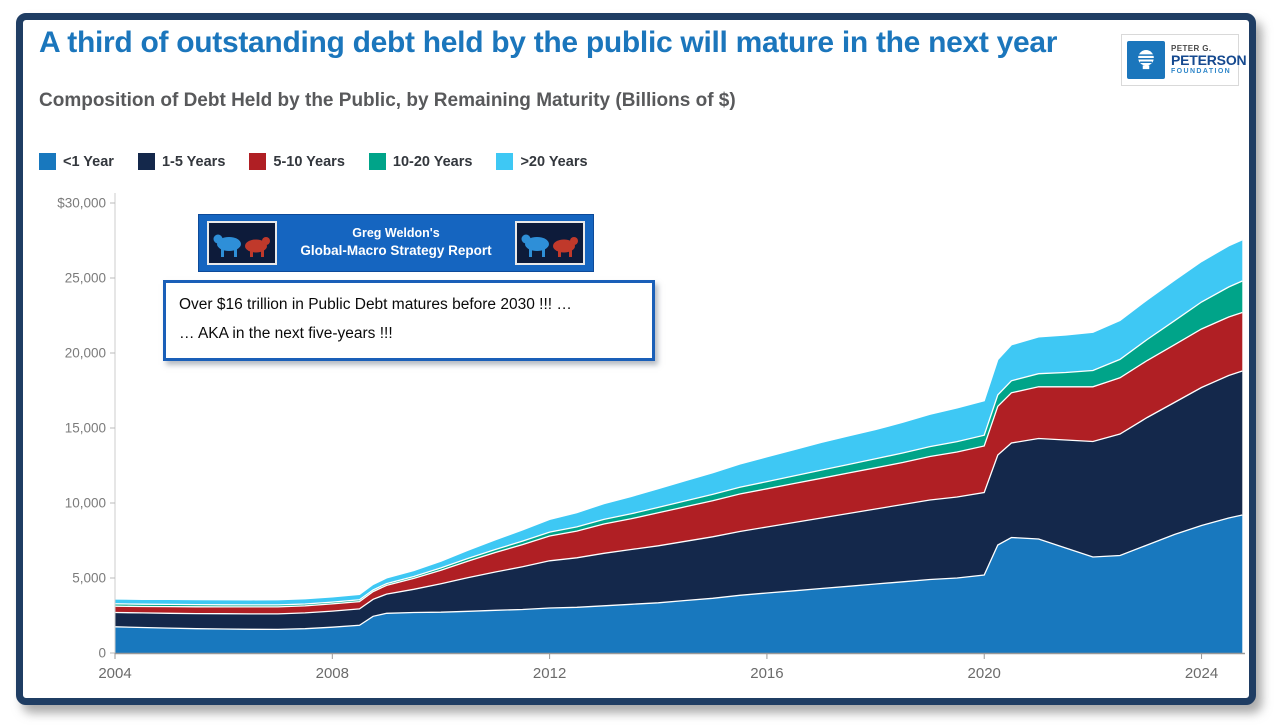 Image resolution: width=1283 pixels, height=728 pixels. What do you see at coordinates (102, 653) in the screenshot?
I see `y-tick-label: 0` at bounding box center [102, 653].